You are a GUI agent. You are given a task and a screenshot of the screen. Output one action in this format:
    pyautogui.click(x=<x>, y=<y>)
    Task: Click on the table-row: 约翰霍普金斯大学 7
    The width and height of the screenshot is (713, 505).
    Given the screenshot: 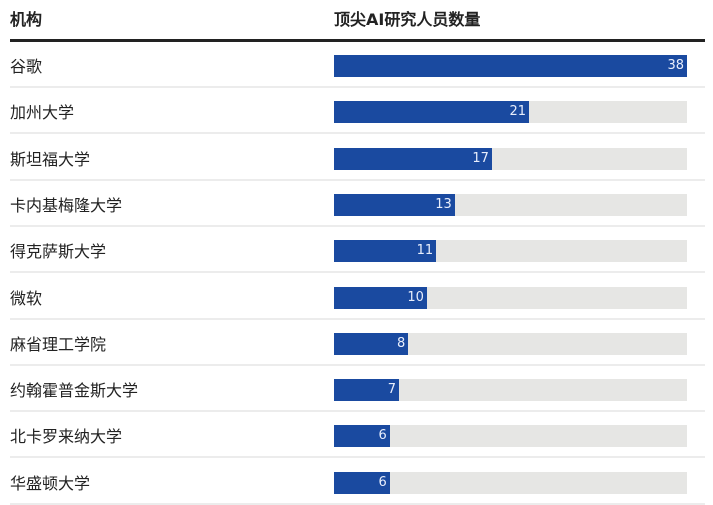 What is the action you would take?
    pyautogui.click(x=357, y=389)
    